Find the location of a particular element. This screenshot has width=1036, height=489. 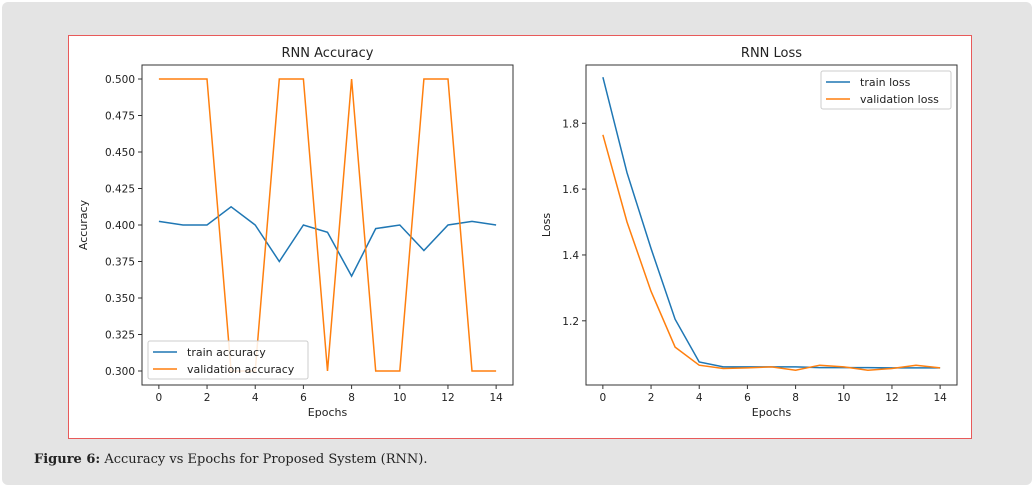

y-tick-label: 0.450 is located at coordinates (120, 153).